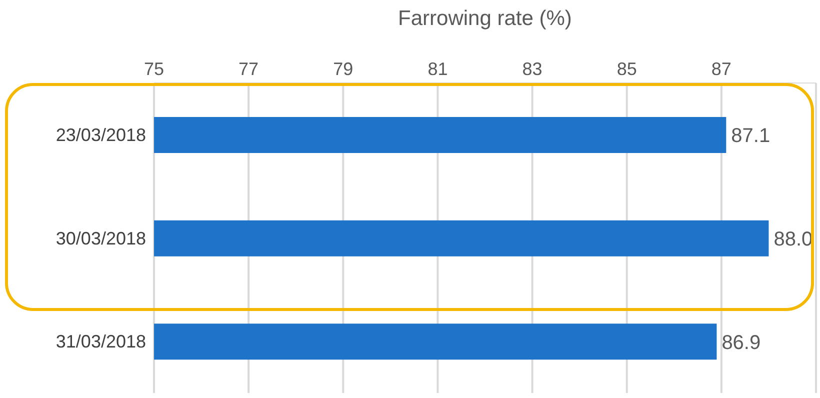 This screenshot has width=820, height=398. I want to click on x-tick-label: 81, so click(438, 69).